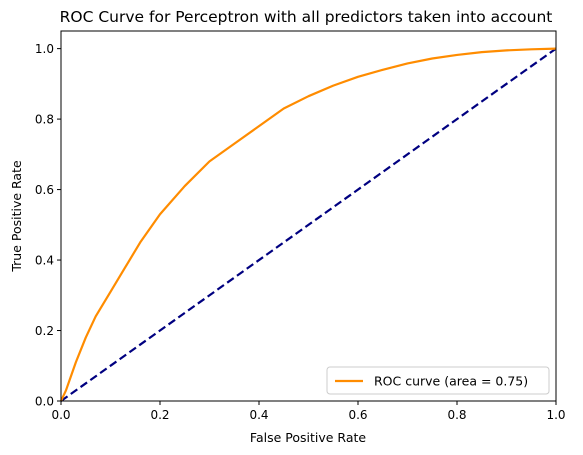  I want to click on legend-box, so click(438, 380).